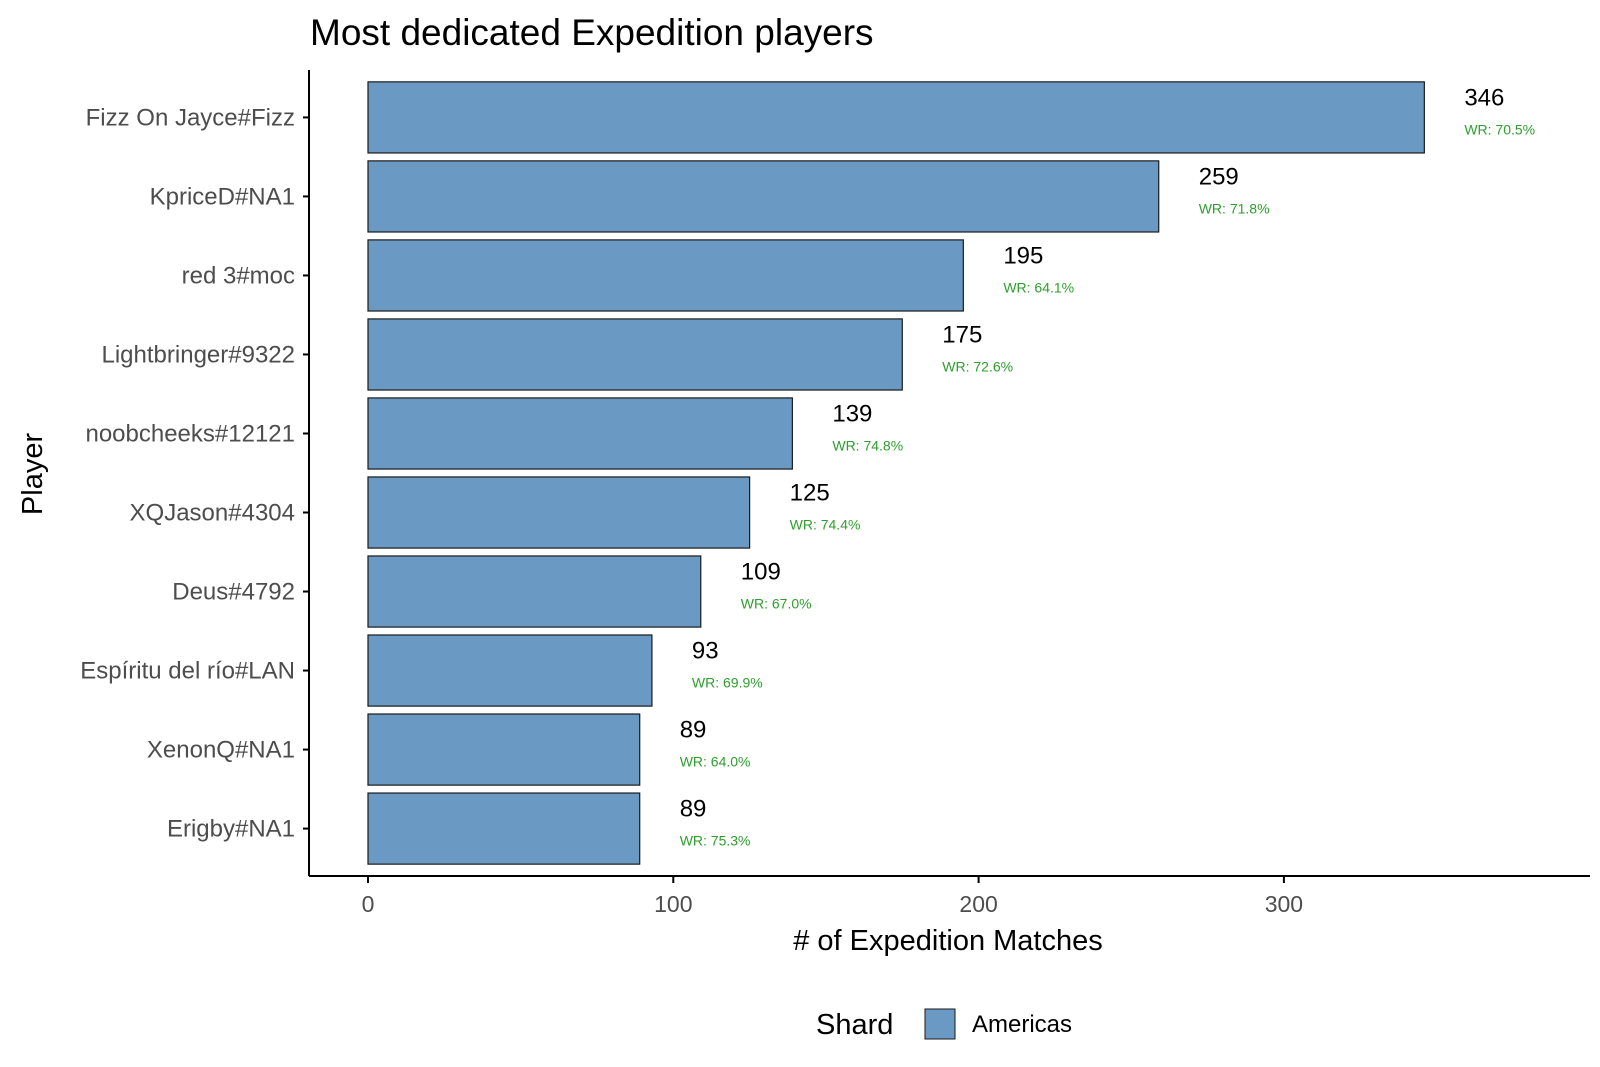 The image size is (1600, 1067). What do you see at coordinates (1284, 904) in the screenshot?
I see `x-tick-label-4: 300` at bounding box center [1284, 904].